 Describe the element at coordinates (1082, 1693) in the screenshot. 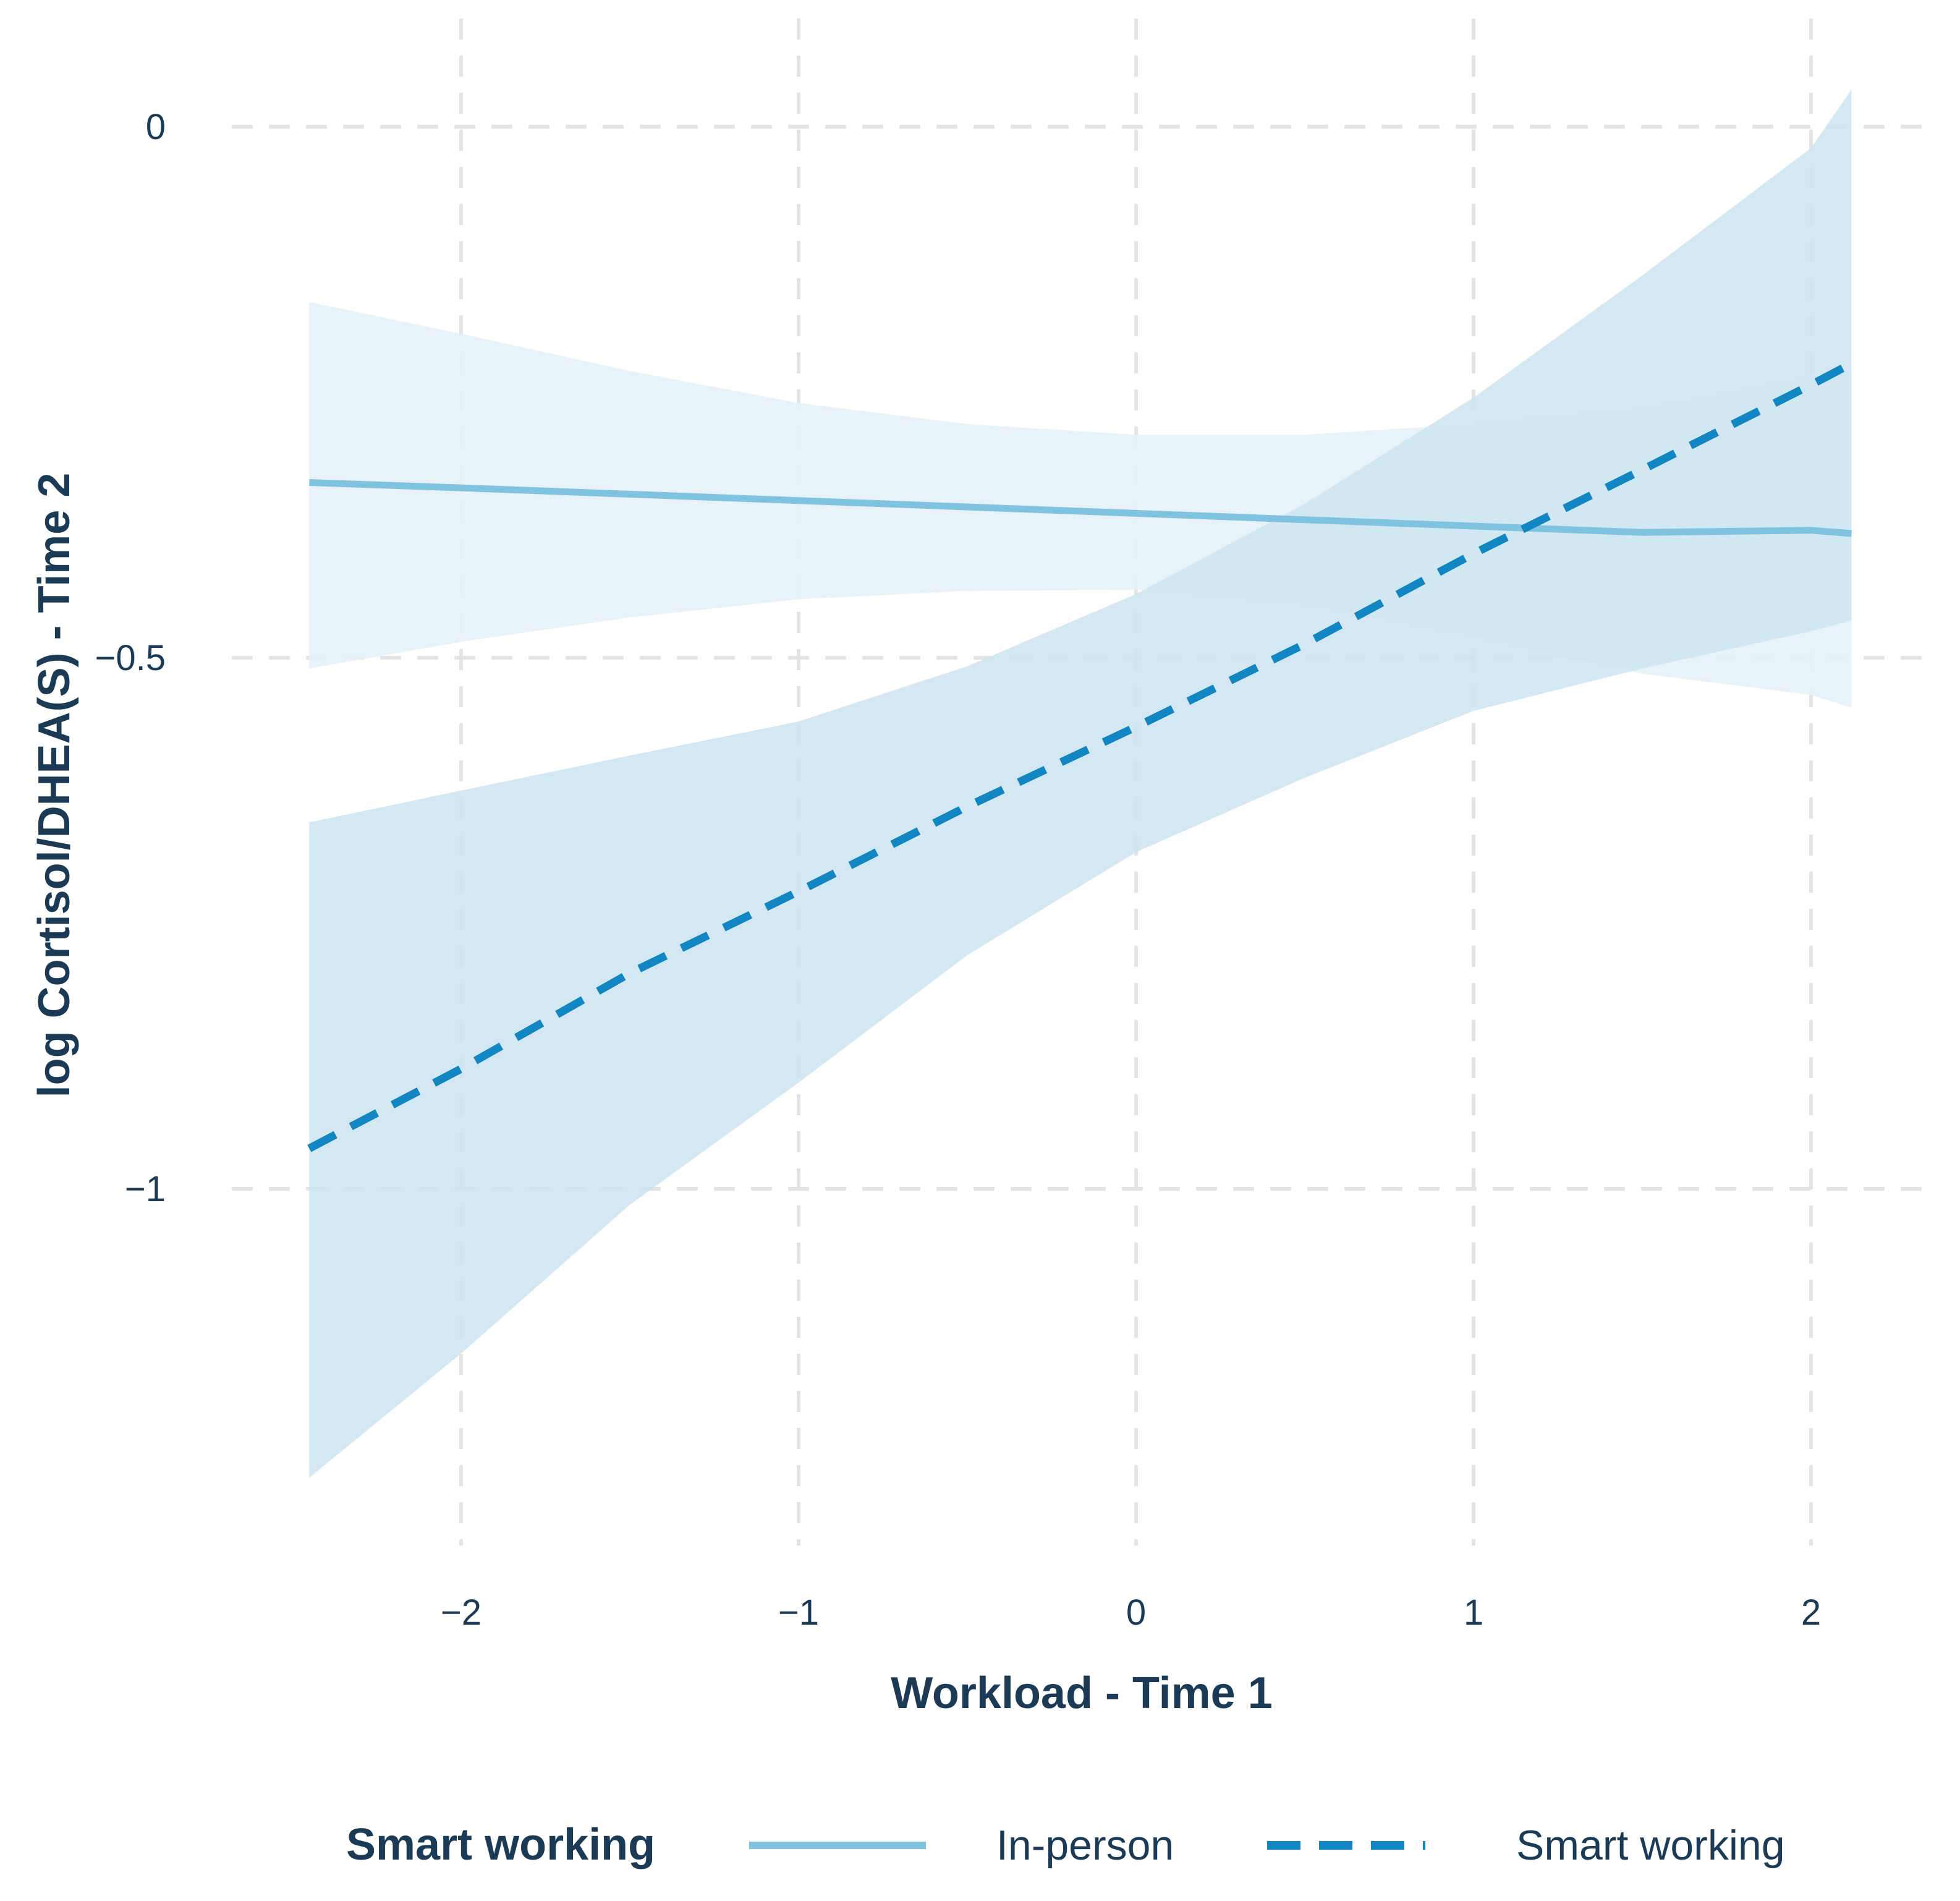

I see `x-axis-title: Workload - Time 1` at that location.